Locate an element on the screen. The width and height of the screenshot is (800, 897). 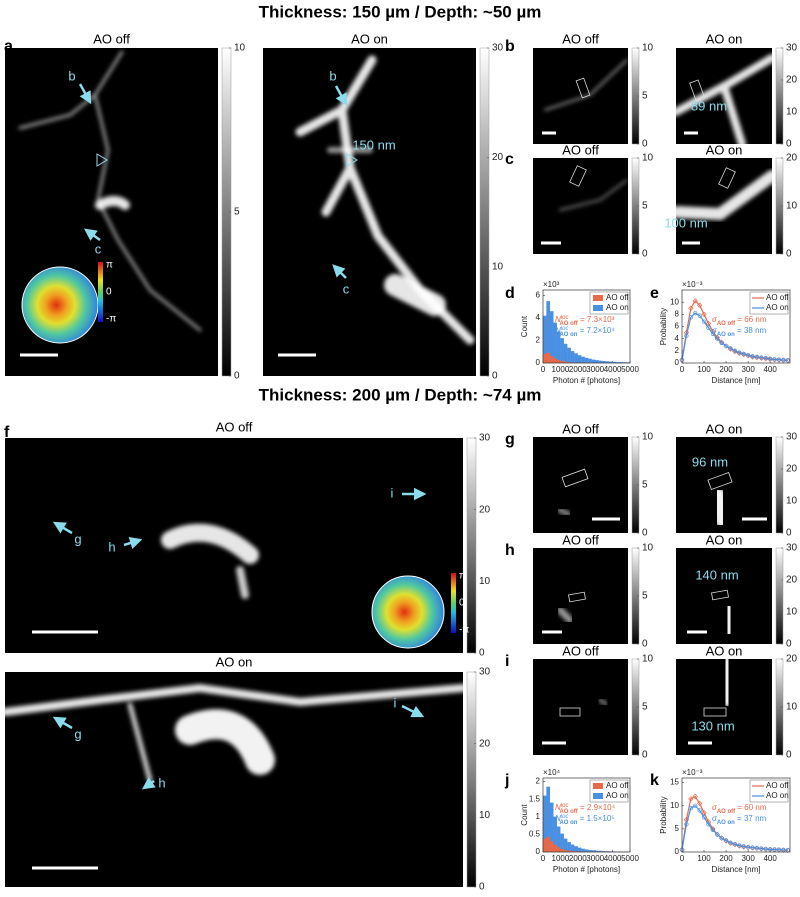
image-title: AO on is located at coordinates (724, 428).